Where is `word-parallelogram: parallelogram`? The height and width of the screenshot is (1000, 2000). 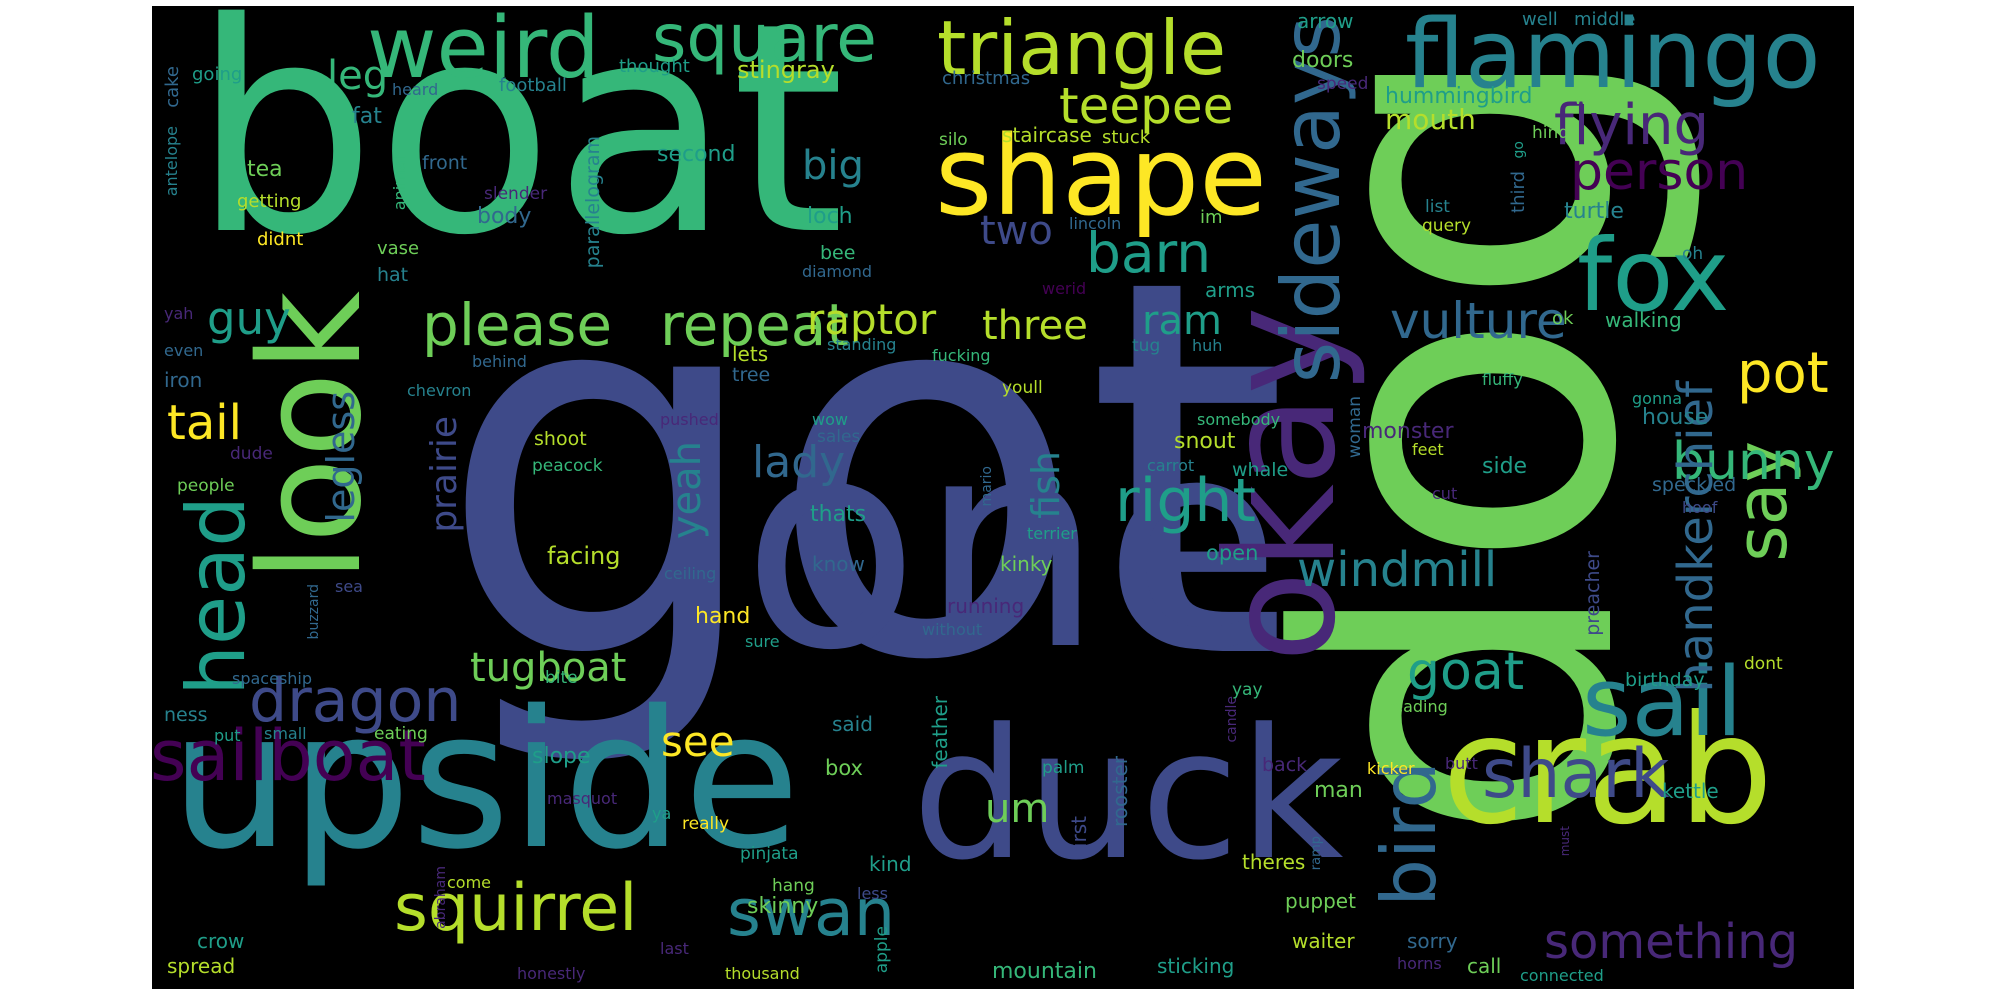 word-parallelogram: parallelogram is located at coordinates (593, 202).